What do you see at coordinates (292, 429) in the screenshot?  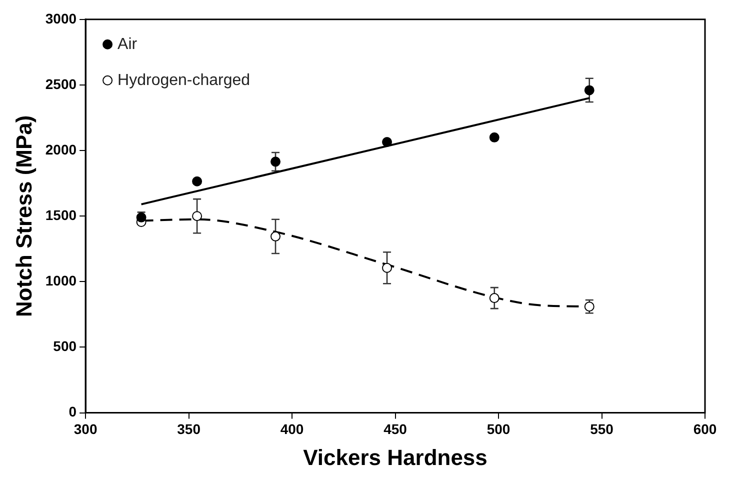 I see `x-tick-label: 400` at bounding box center [292, 429].